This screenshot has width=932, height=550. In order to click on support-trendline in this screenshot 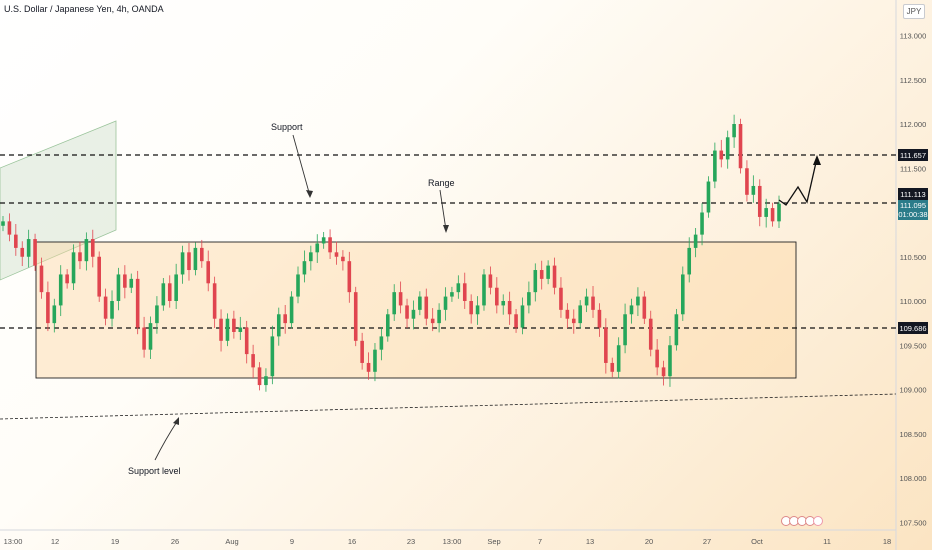, I will do `click(448, 406)`.